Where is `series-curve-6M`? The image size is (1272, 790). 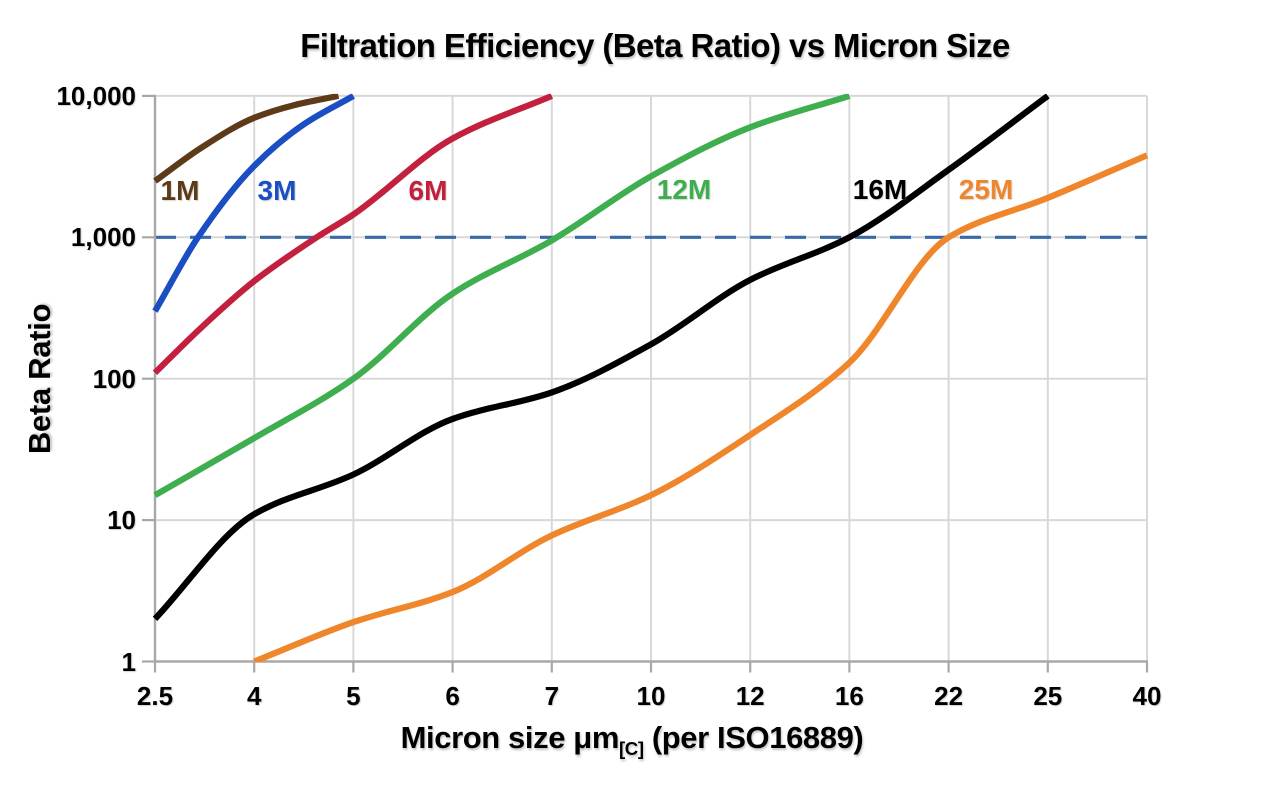 series-curve-6M is located at coordinates (353, 234).